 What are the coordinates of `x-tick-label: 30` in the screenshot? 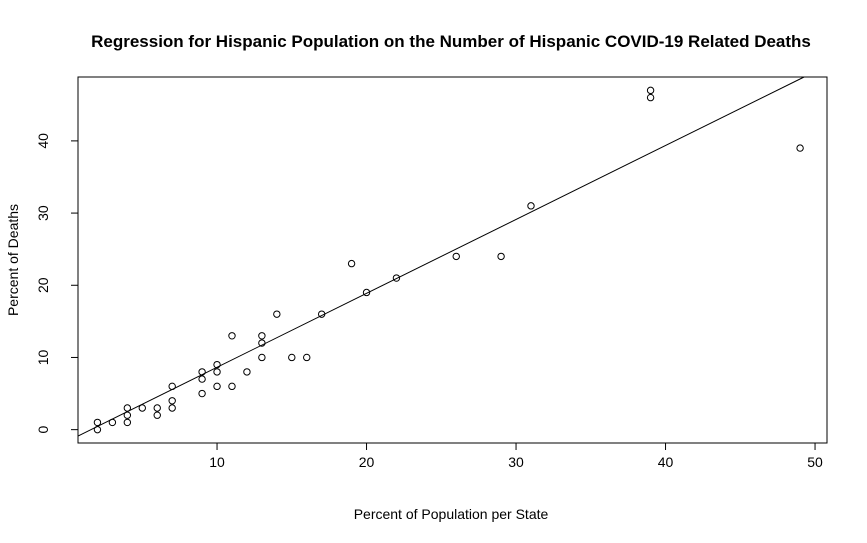 It's located at (516, 462).